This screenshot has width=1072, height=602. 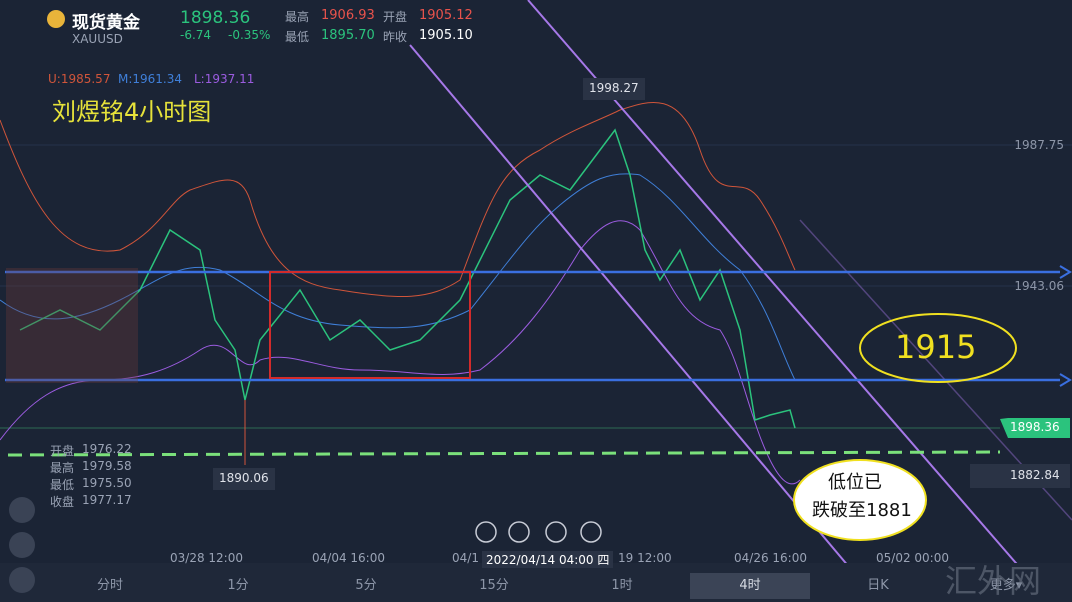 I want to click on watermark: 汇外网, so click(x=993, y=581).